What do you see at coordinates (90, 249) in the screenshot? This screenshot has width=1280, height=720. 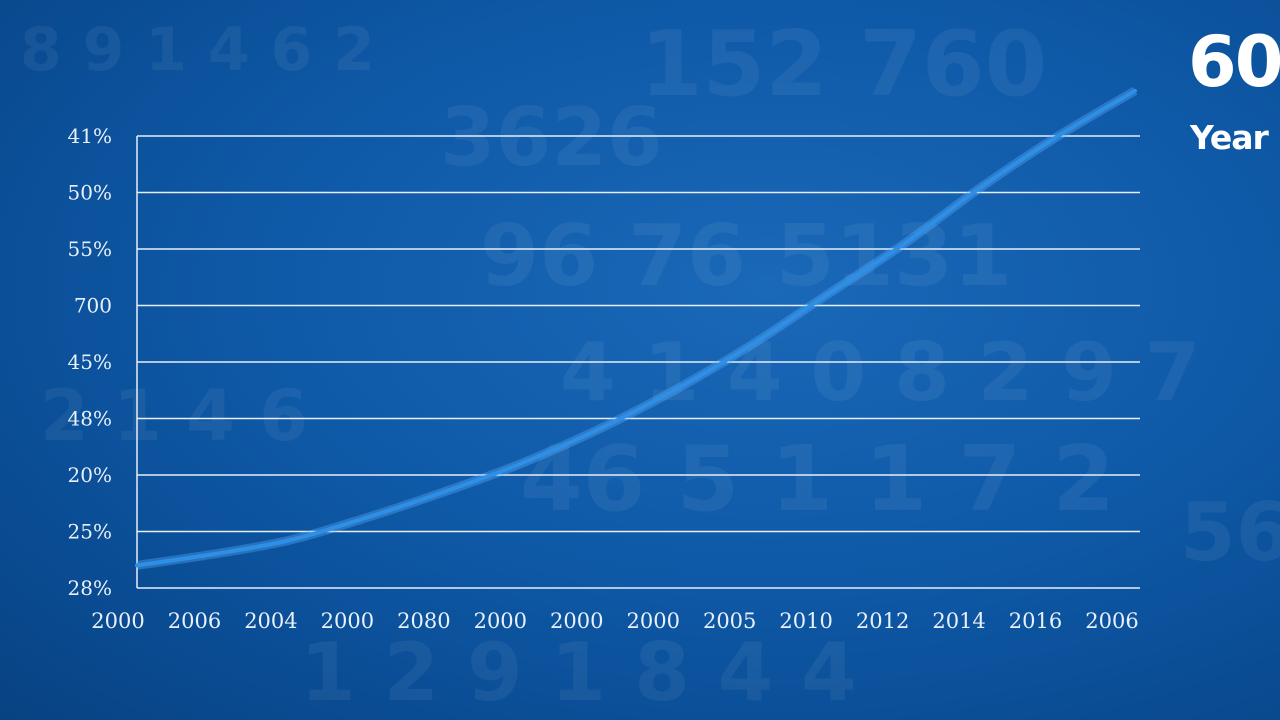 I see `y-tick-label: 55%` at bounding box center [90, 249].